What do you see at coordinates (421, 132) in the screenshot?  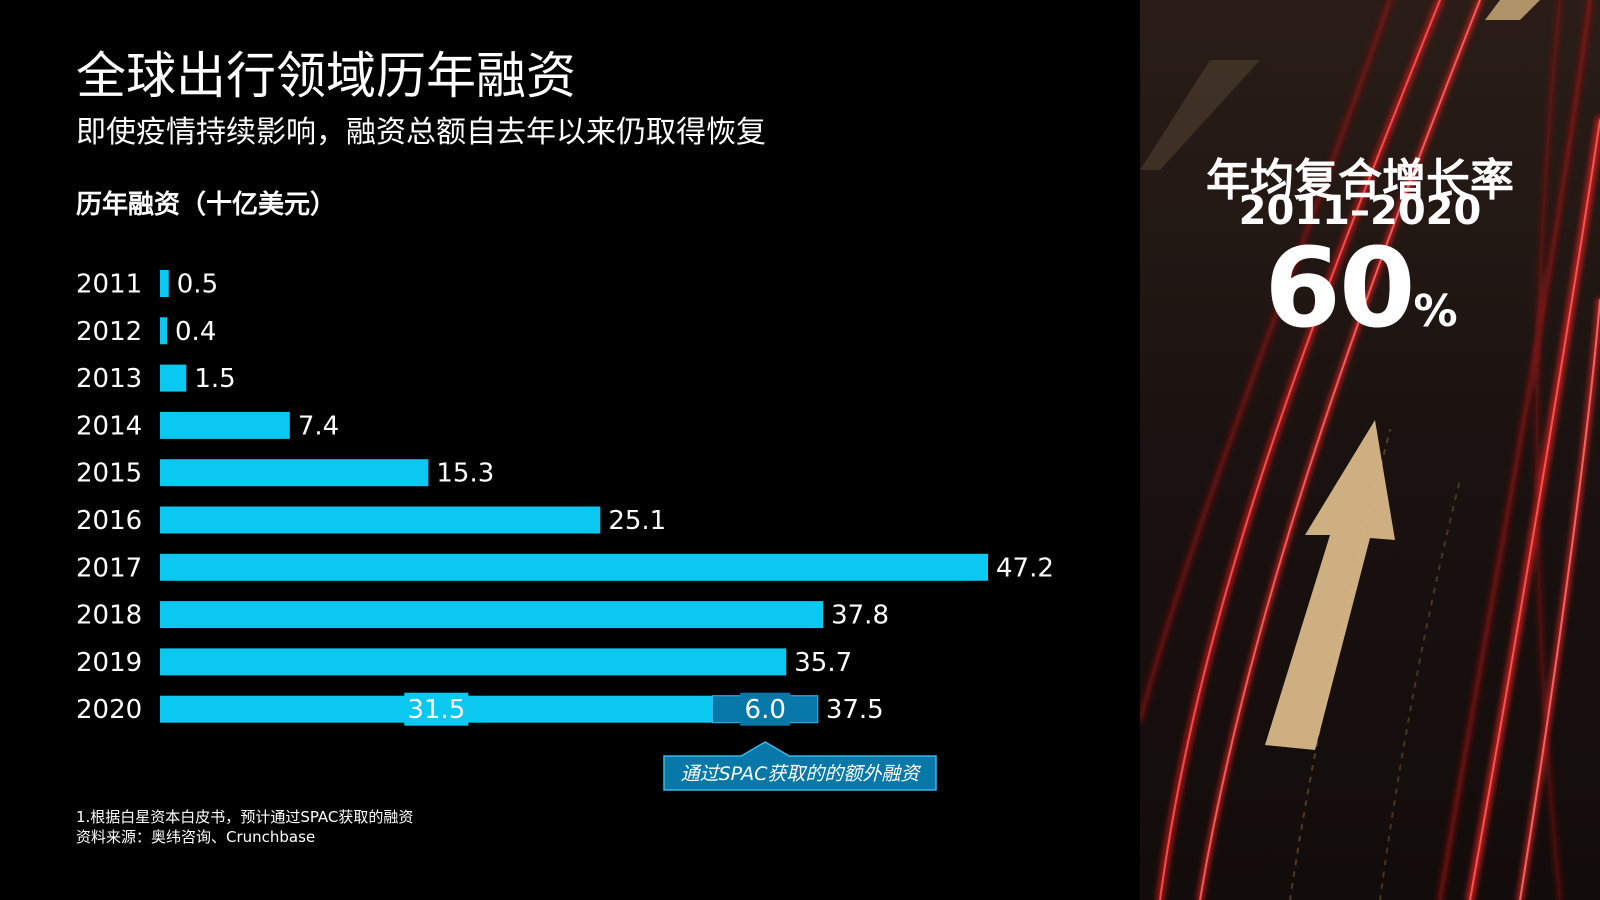 I see `page-subtitle: 即使疫情持续影响，融资总额自去年以来仍取得恢复` at bounding box center [421, 132].